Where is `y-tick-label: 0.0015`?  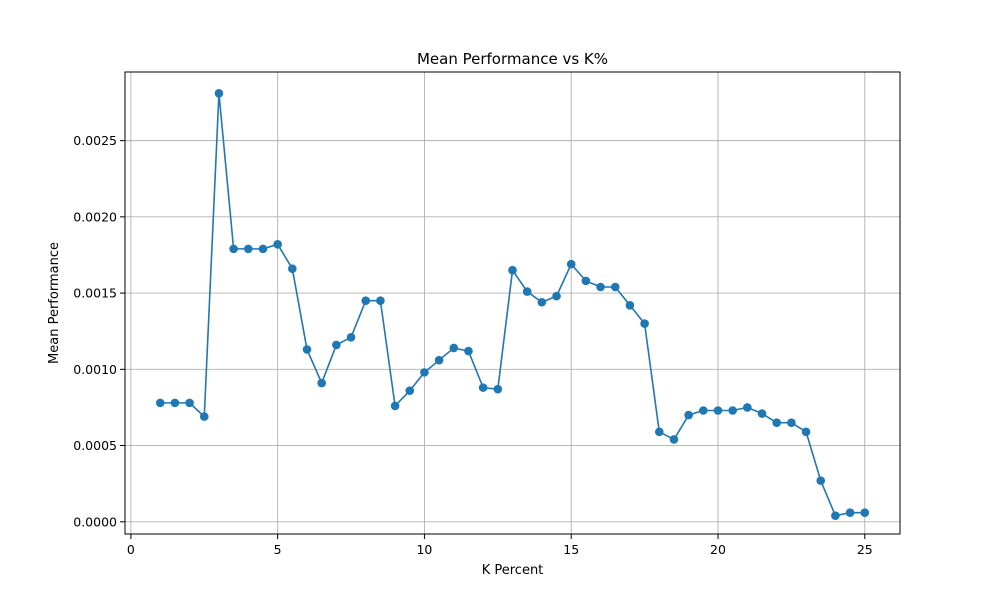 y-tick-label: 0.0015 is located at coordinates (95, 293).